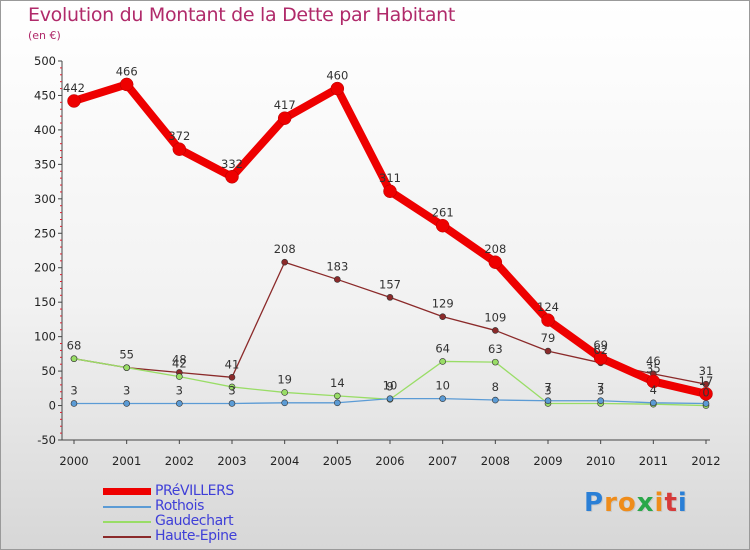 The width and height of the screenshot is (750, 550). I want to click on legend-label: Rothois, so click(179, 506).